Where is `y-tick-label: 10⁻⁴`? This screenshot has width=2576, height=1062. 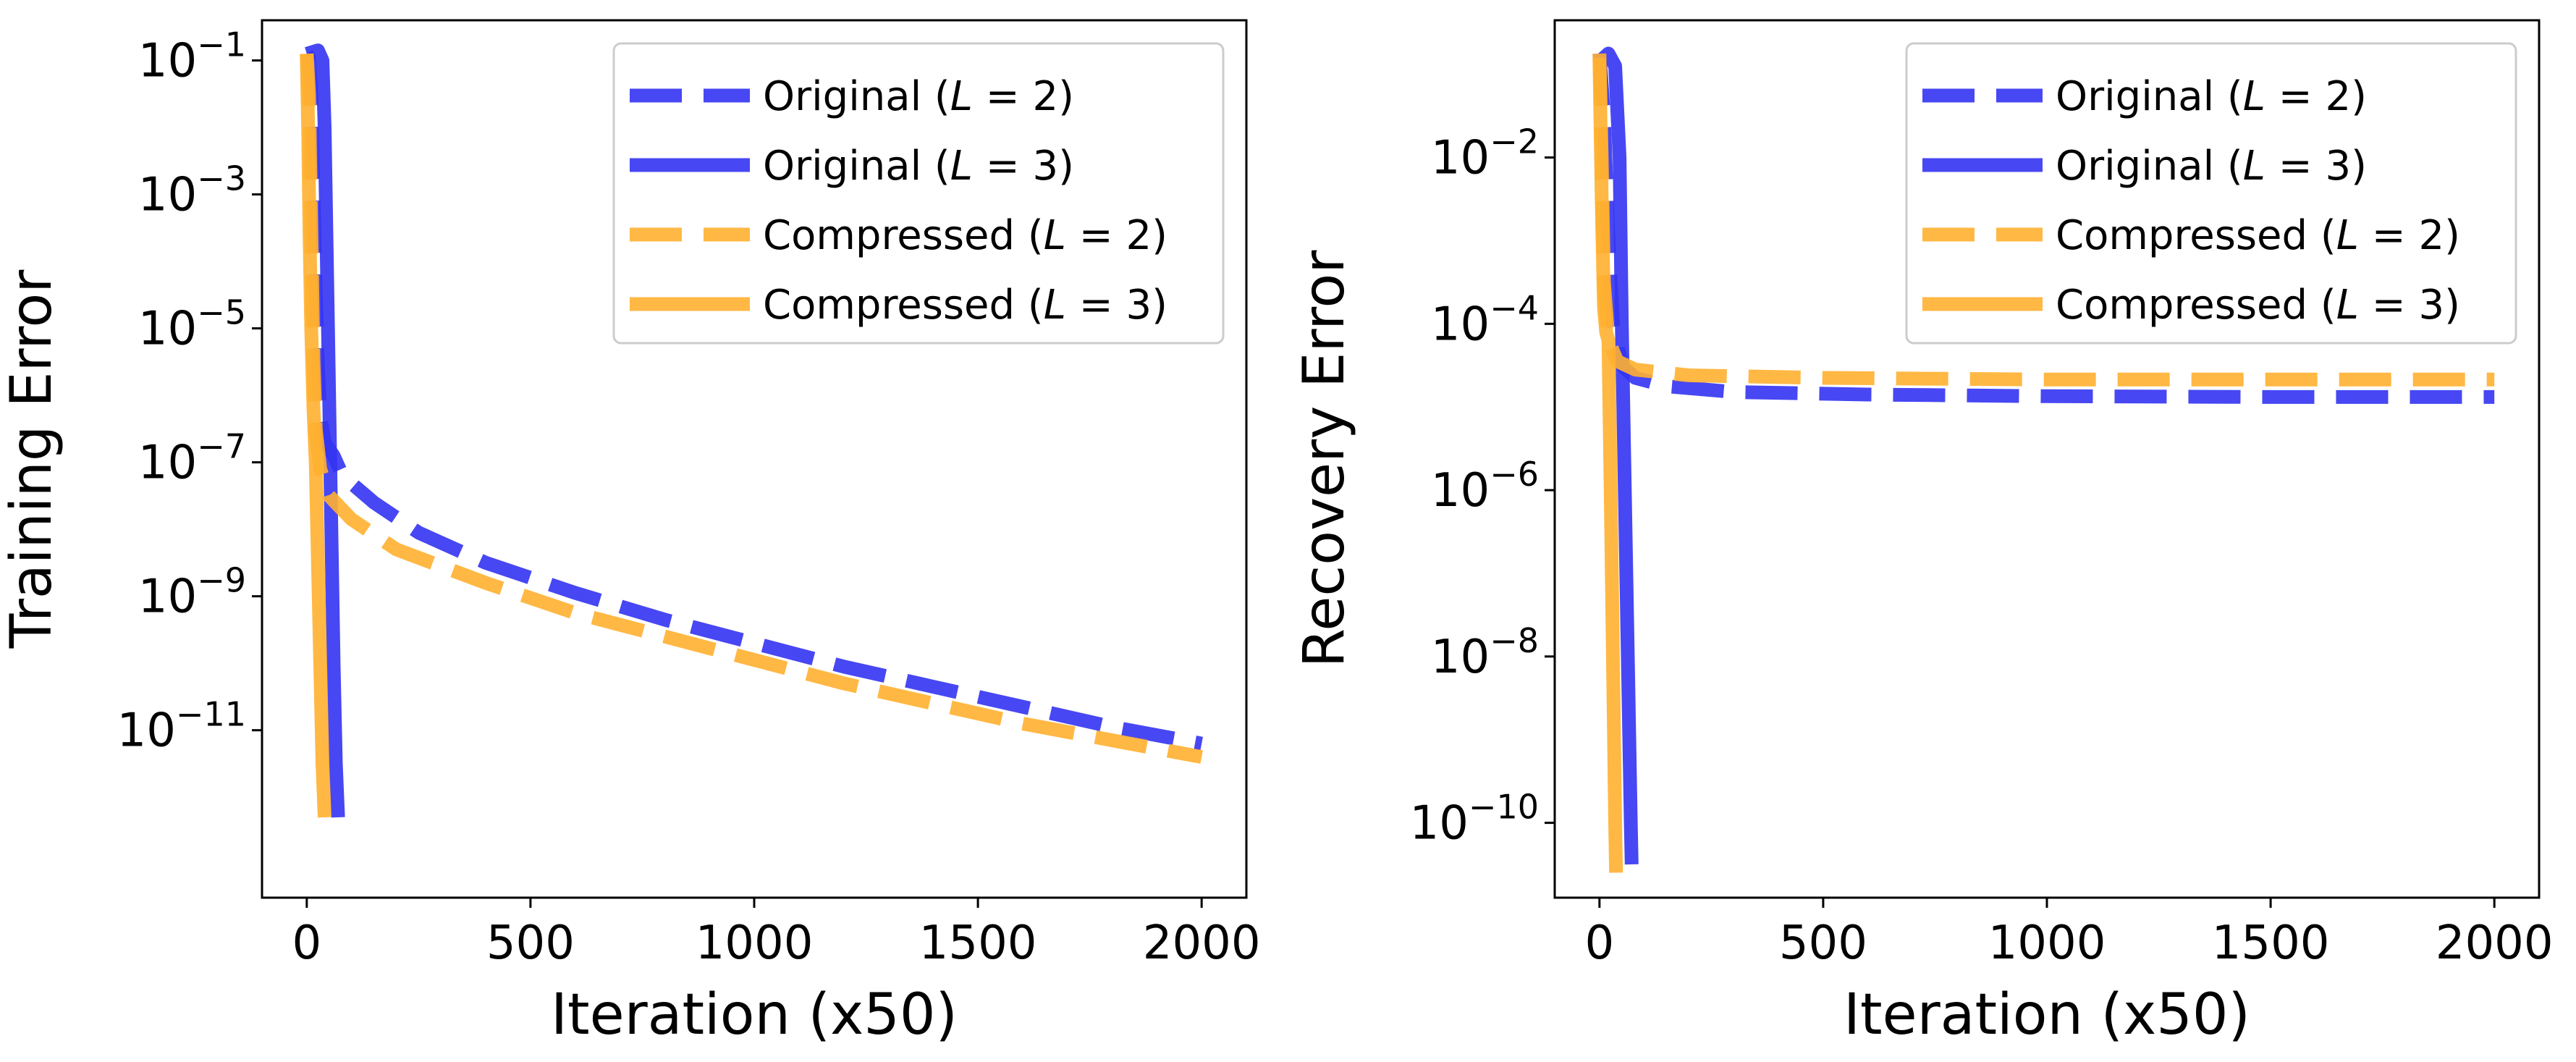
y-tick-label: 10⁻⁴ is located at coordinates (1485, 320).